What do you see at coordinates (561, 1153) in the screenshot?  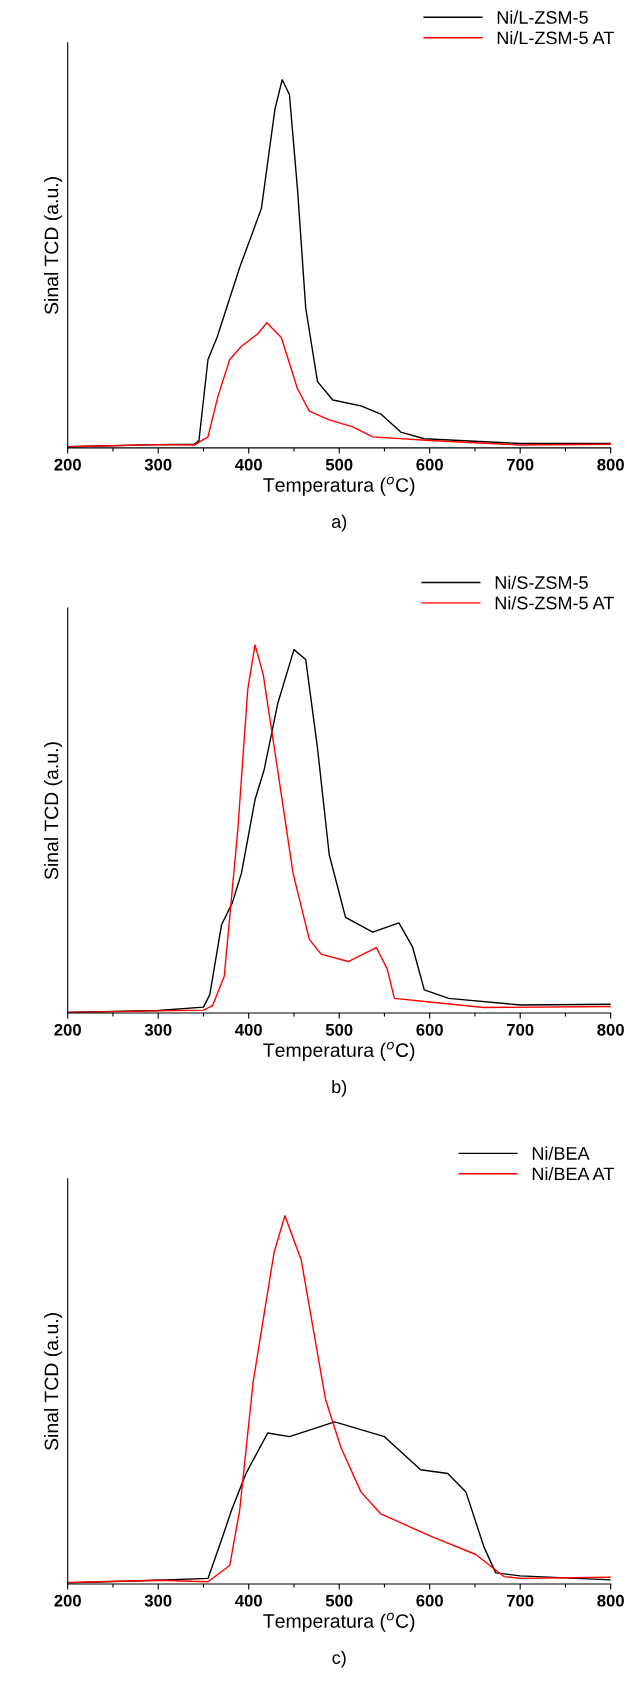 I see `legend-label: Ni/BEA` at bounding box center [561, 1153].